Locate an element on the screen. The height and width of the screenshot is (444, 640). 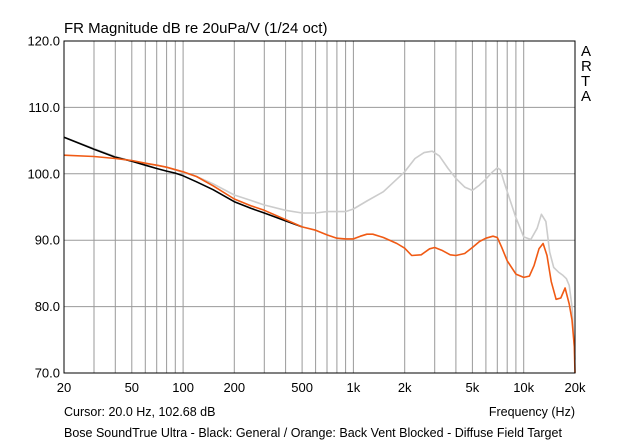
brand-letter-1: A is located at coordinates (586, 51).